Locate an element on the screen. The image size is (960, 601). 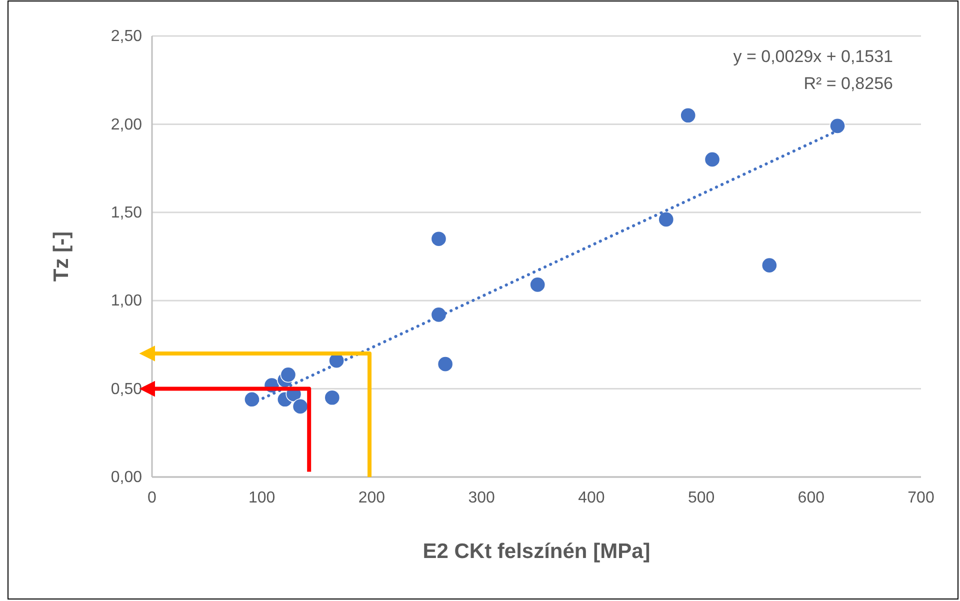
x-tick-label: 600 is located at coordinates (811, 497).